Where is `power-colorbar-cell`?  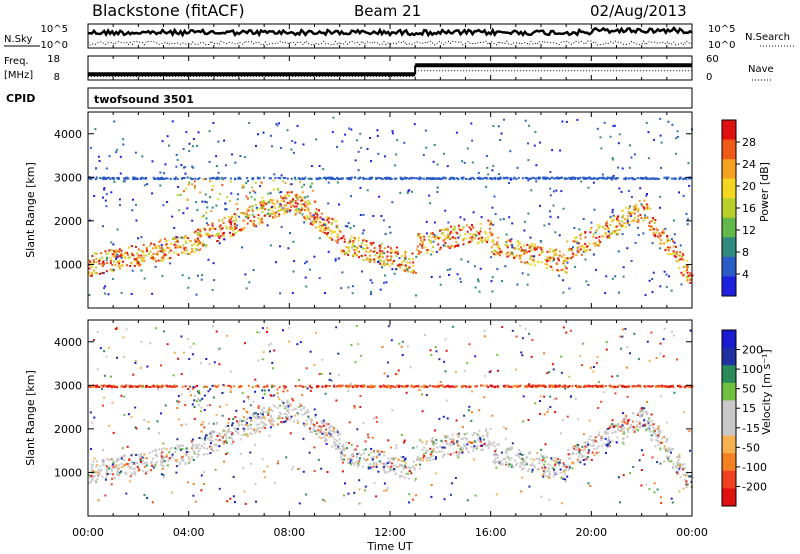
power-colorbar-cell is located at coordinates (729, 149).